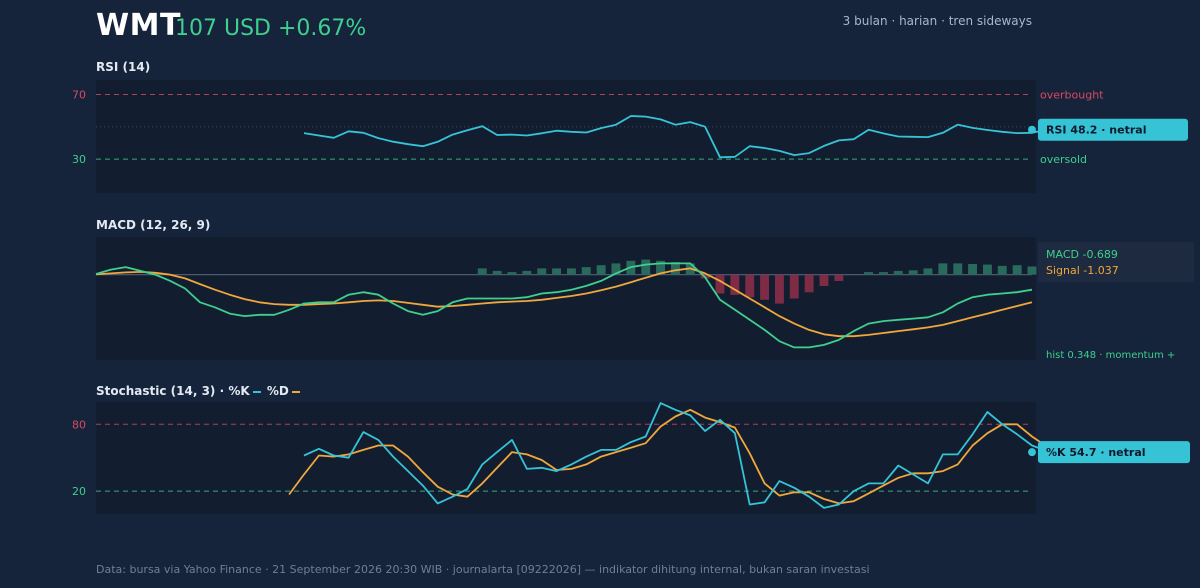  I want to click on stoch-k-line, so click(682, 455).